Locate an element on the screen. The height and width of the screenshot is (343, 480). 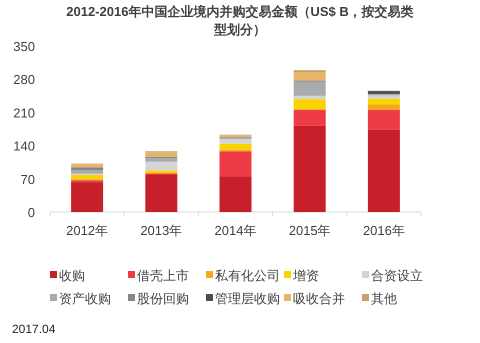
legend-label: 资产收购 is located at coordinates (85, 298).